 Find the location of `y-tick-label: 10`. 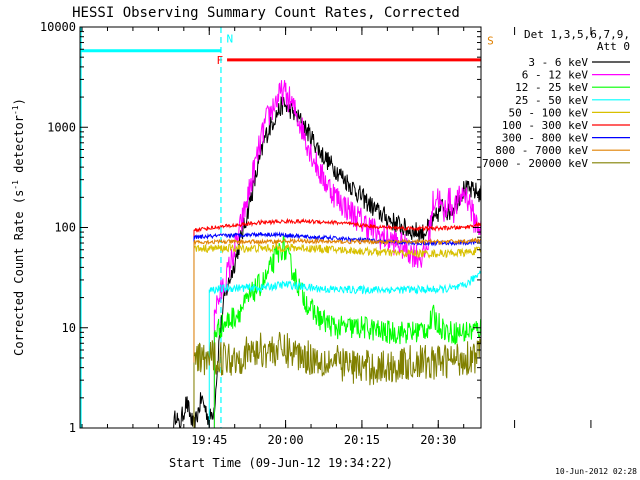

y-tick-label: 10 is located at coordinates (69, 328).